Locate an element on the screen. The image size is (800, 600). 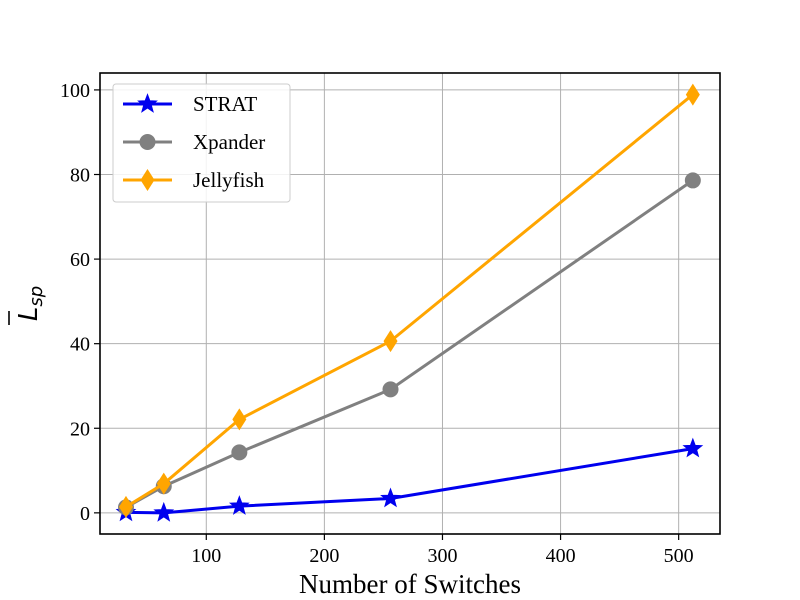
svg-text: Lsp is located at coordinates (30, 303).